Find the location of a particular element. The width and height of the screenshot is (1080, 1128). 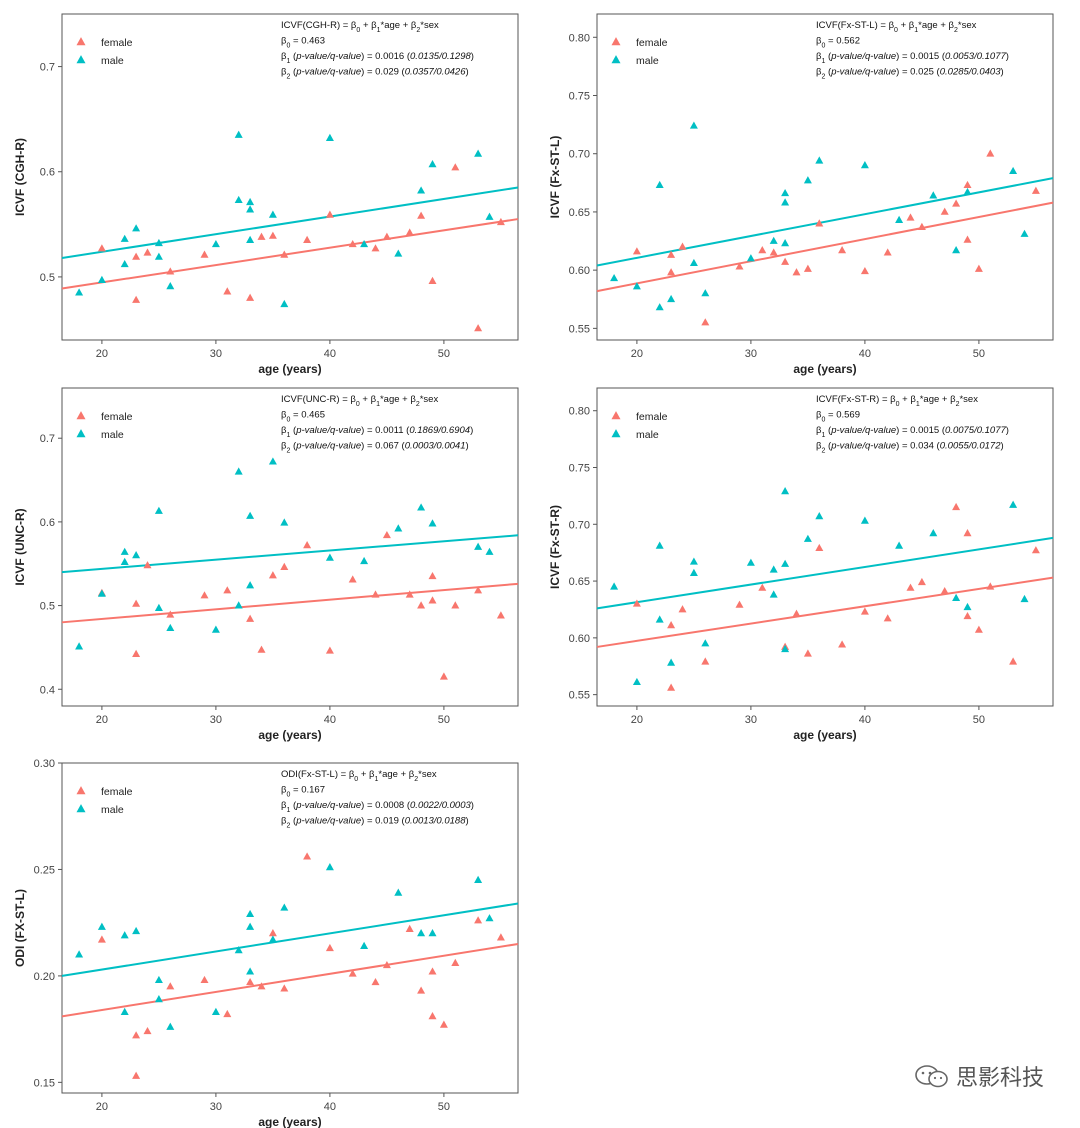

annotation-text: ) = 0.0016 ( is located at coordinates (386, 56).